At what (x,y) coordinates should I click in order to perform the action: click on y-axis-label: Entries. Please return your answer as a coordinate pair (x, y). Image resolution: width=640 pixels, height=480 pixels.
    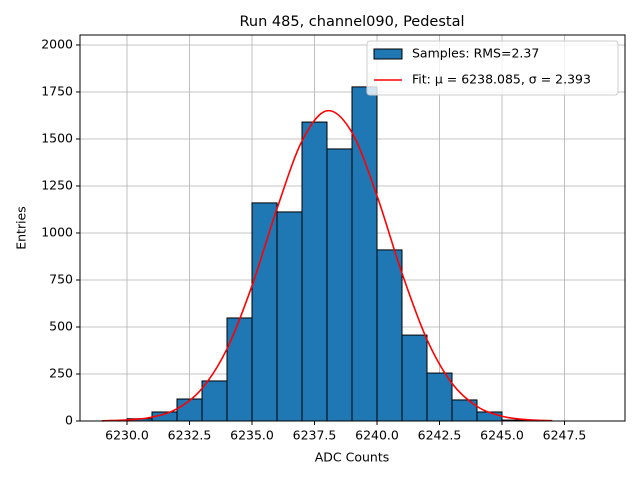
    Looking at the image, I should click on (21, 228).